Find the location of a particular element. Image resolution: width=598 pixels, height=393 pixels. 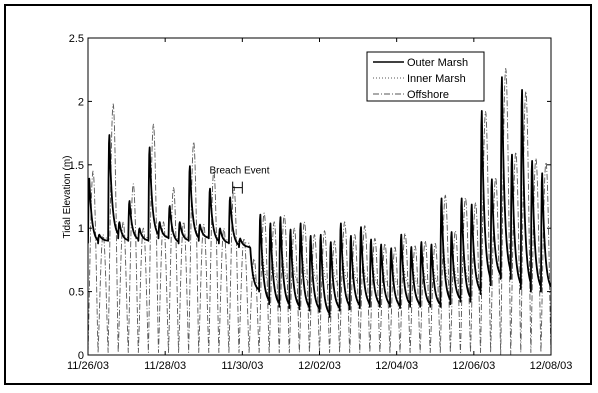

legend-box is located at coordinates (425, 76).